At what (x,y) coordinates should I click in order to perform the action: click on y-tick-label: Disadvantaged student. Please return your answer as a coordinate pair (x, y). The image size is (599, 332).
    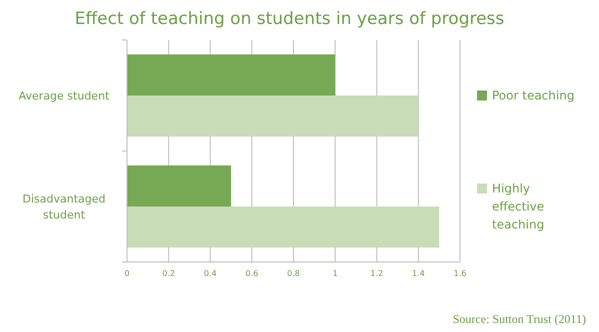
    Looking at the image, I should click on (64, 207).